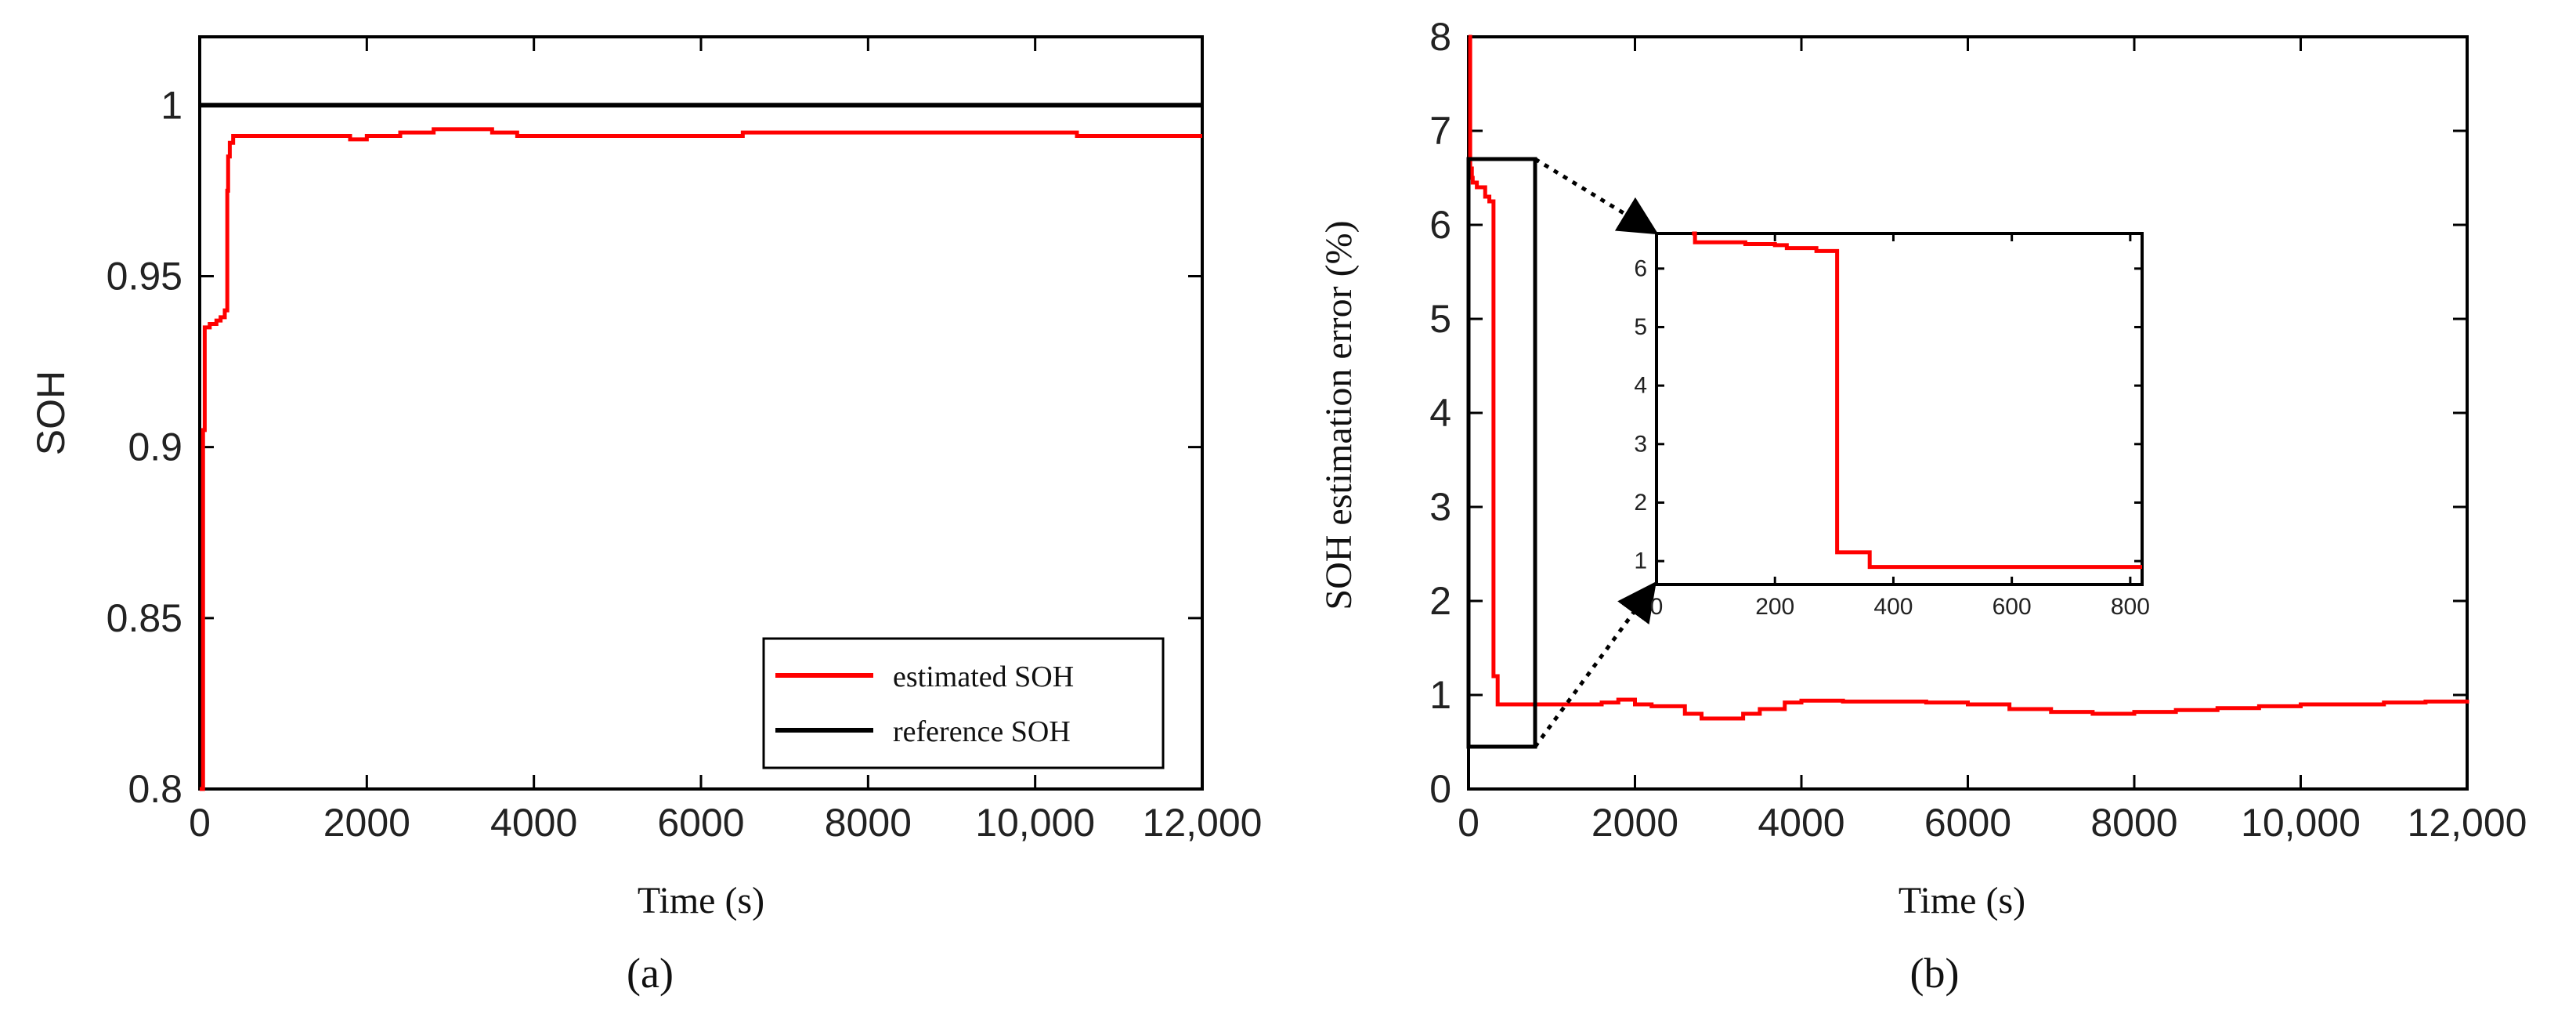 The height and width of the screenshot is (1017, 2576). Describe the element at coordinates (1203, 823) in the screenshot. I see `chart-a-x-tick-label: 12,000` at that location.